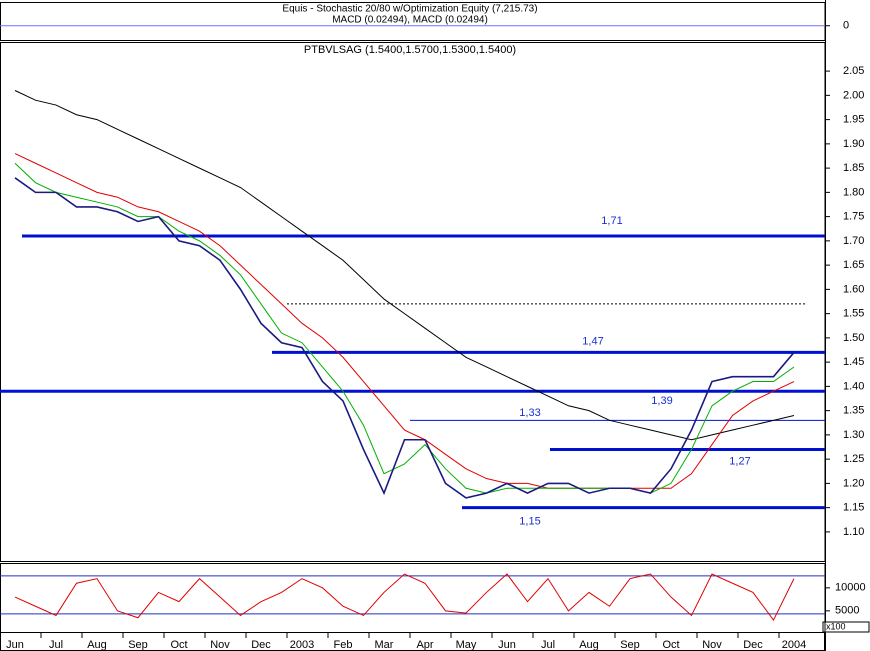 Image resolution: width=870 pixels, height=651 pixels. I want to click on chart-subtitle: MACD (0.02494), MACD (0.02494), so click(410, 20).